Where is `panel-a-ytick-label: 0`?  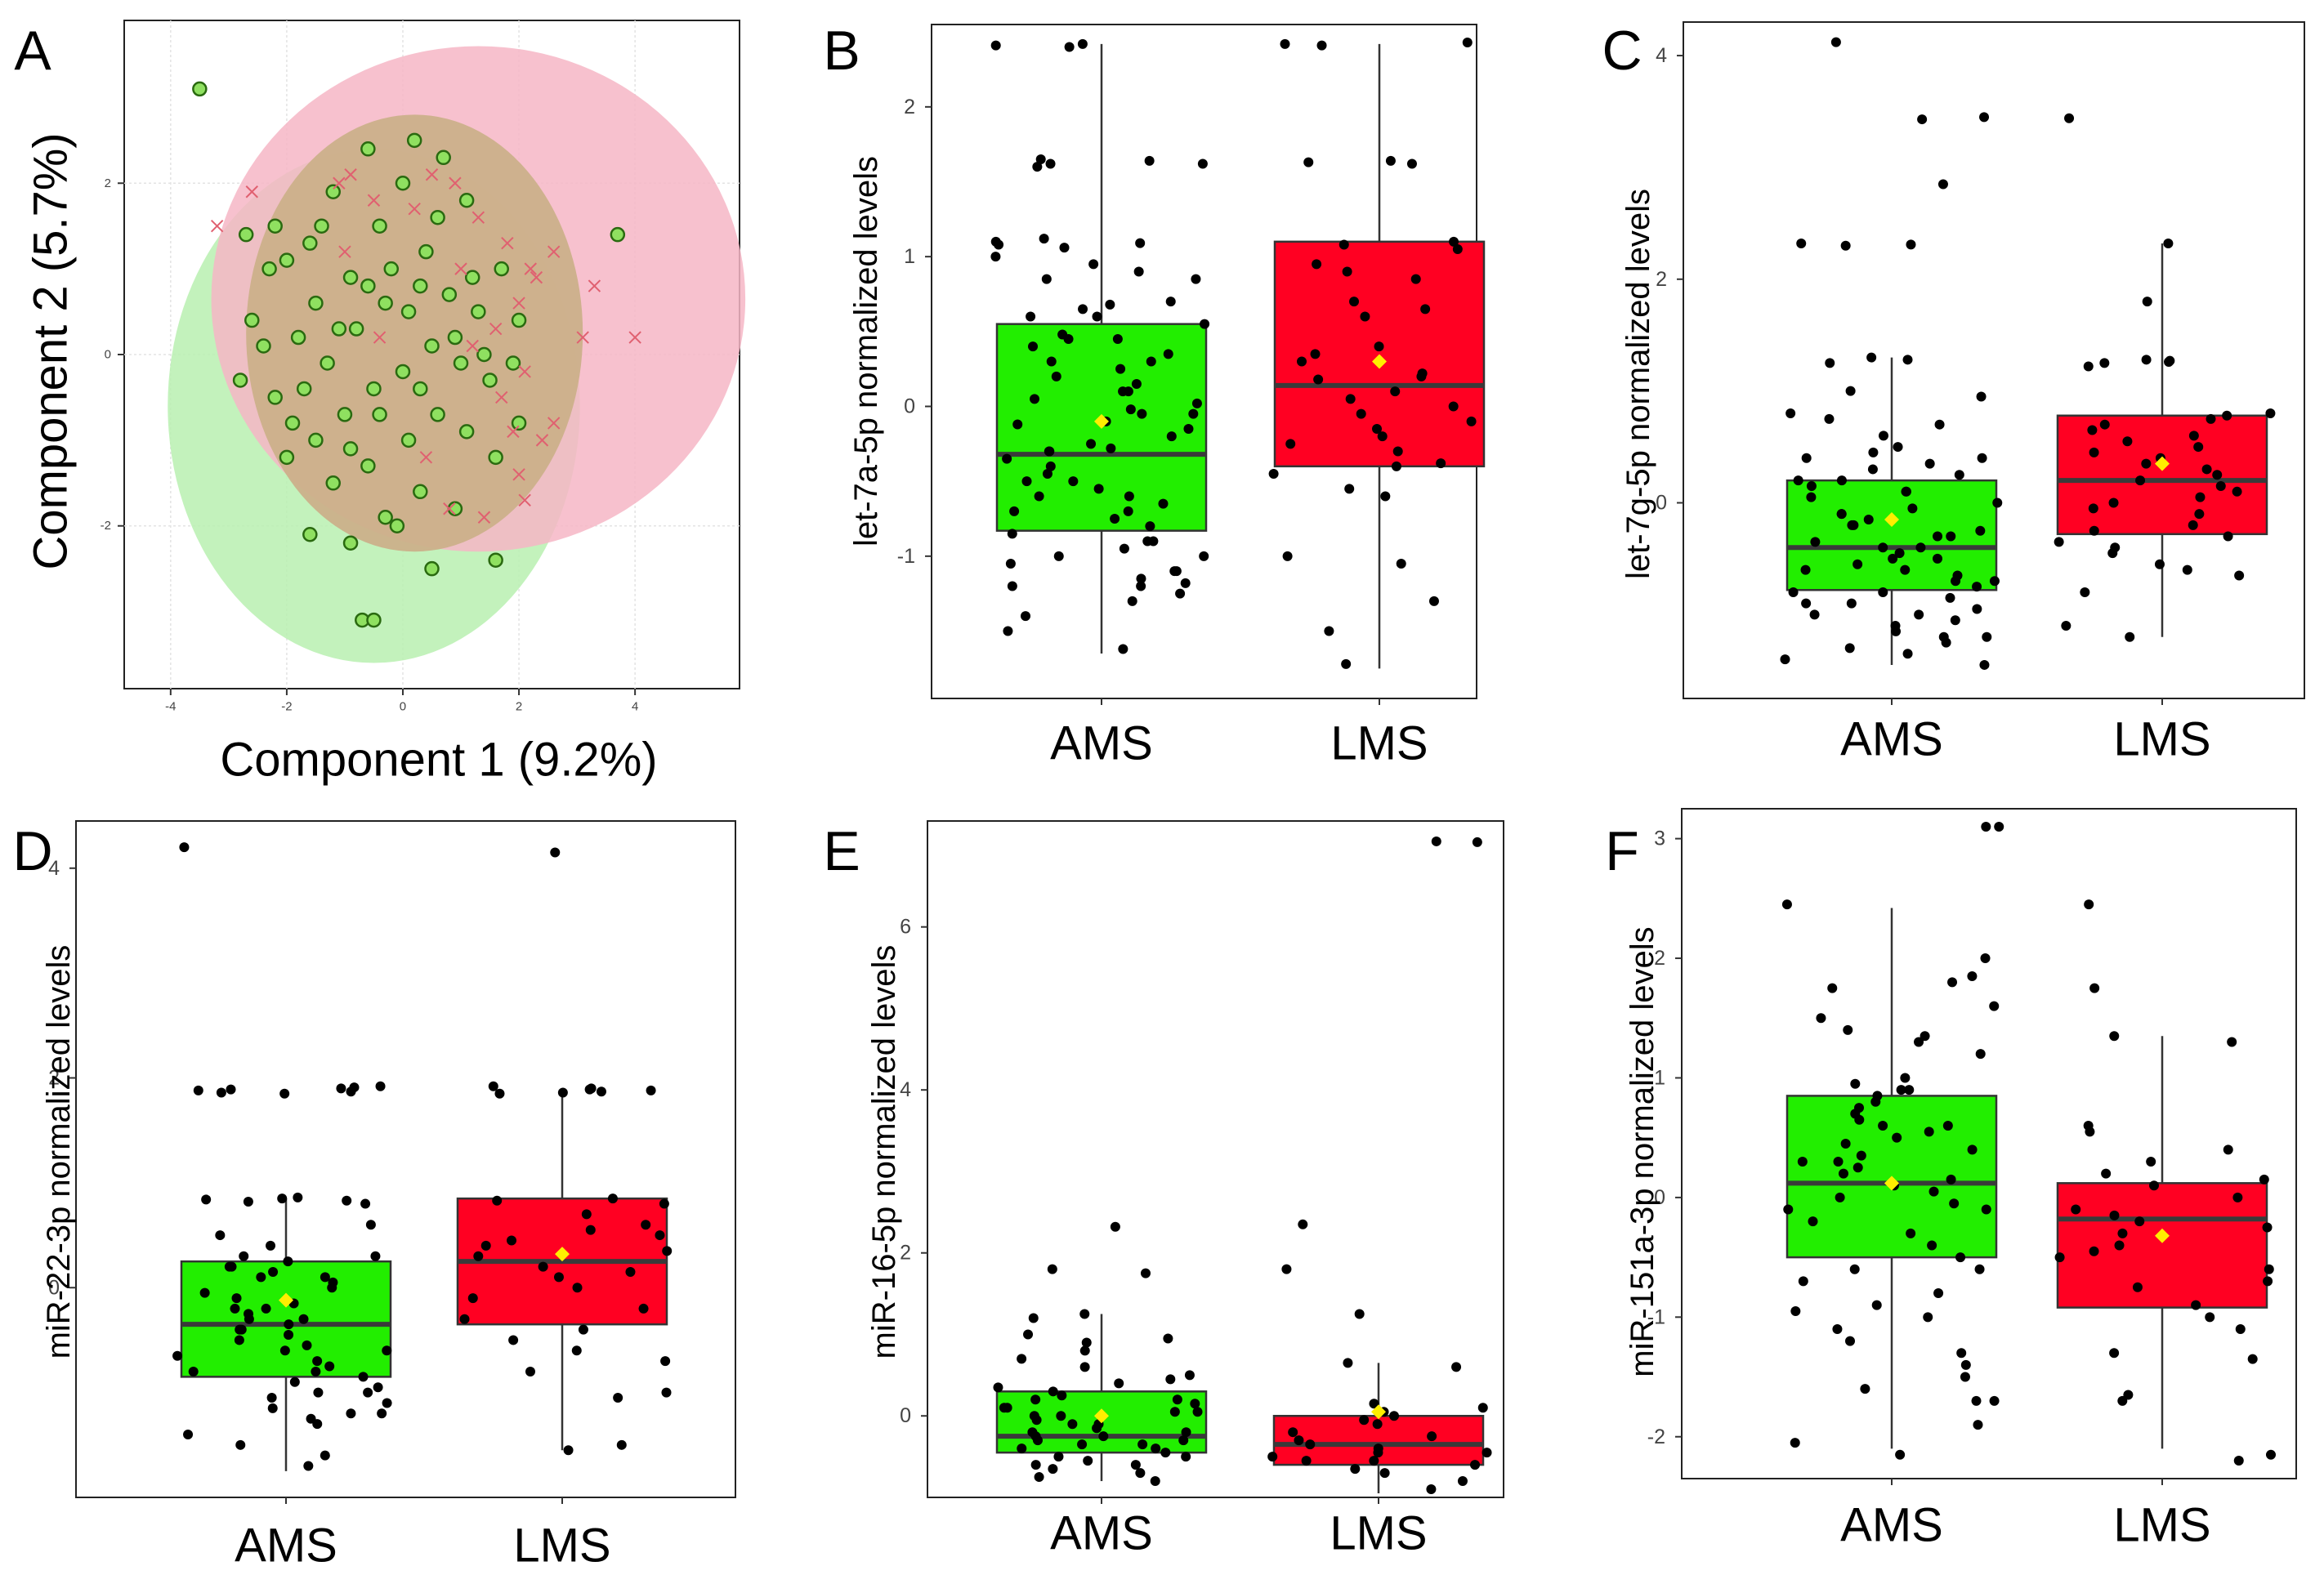 panel-a-ytick-label: 0 is located at coordinates (108, 355).